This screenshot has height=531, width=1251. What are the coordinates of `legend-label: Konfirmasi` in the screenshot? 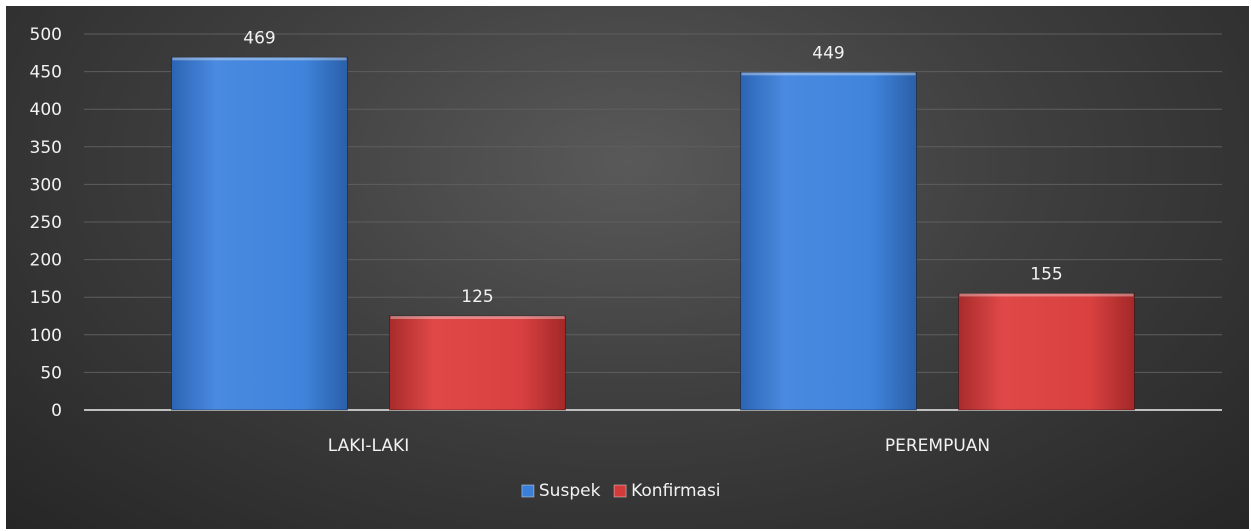 It's located at (675, 491).